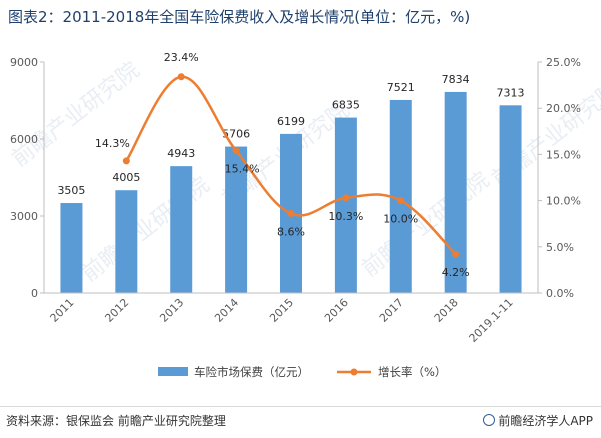 Image resolution: width=601 pixels, height=438 pixels. Describe the element at coordinates (345, 216) in the screenshot. I see `growth-value-label: 10.3%` at that location.